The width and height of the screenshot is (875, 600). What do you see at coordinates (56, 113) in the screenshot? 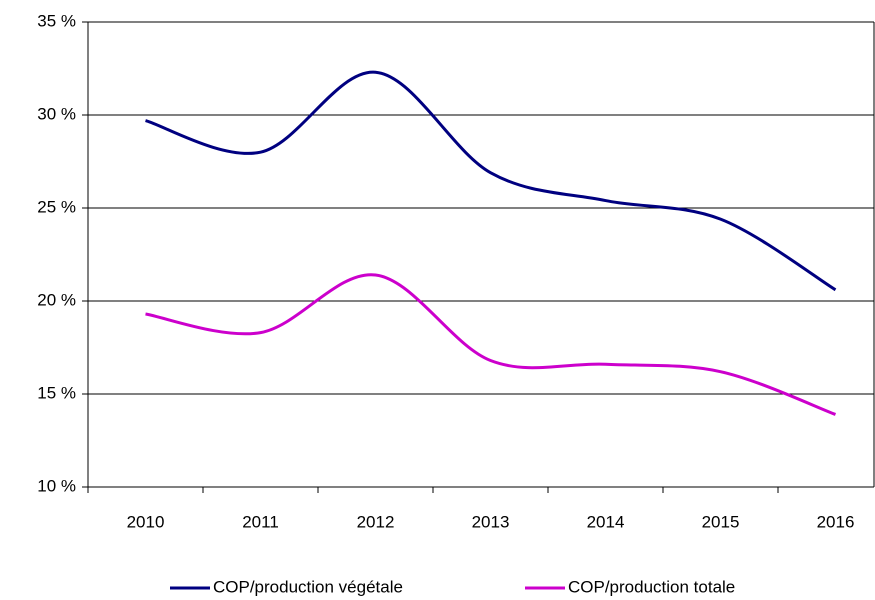
I see `y-tick-label: 30 %` at bounding box center [56, 113].